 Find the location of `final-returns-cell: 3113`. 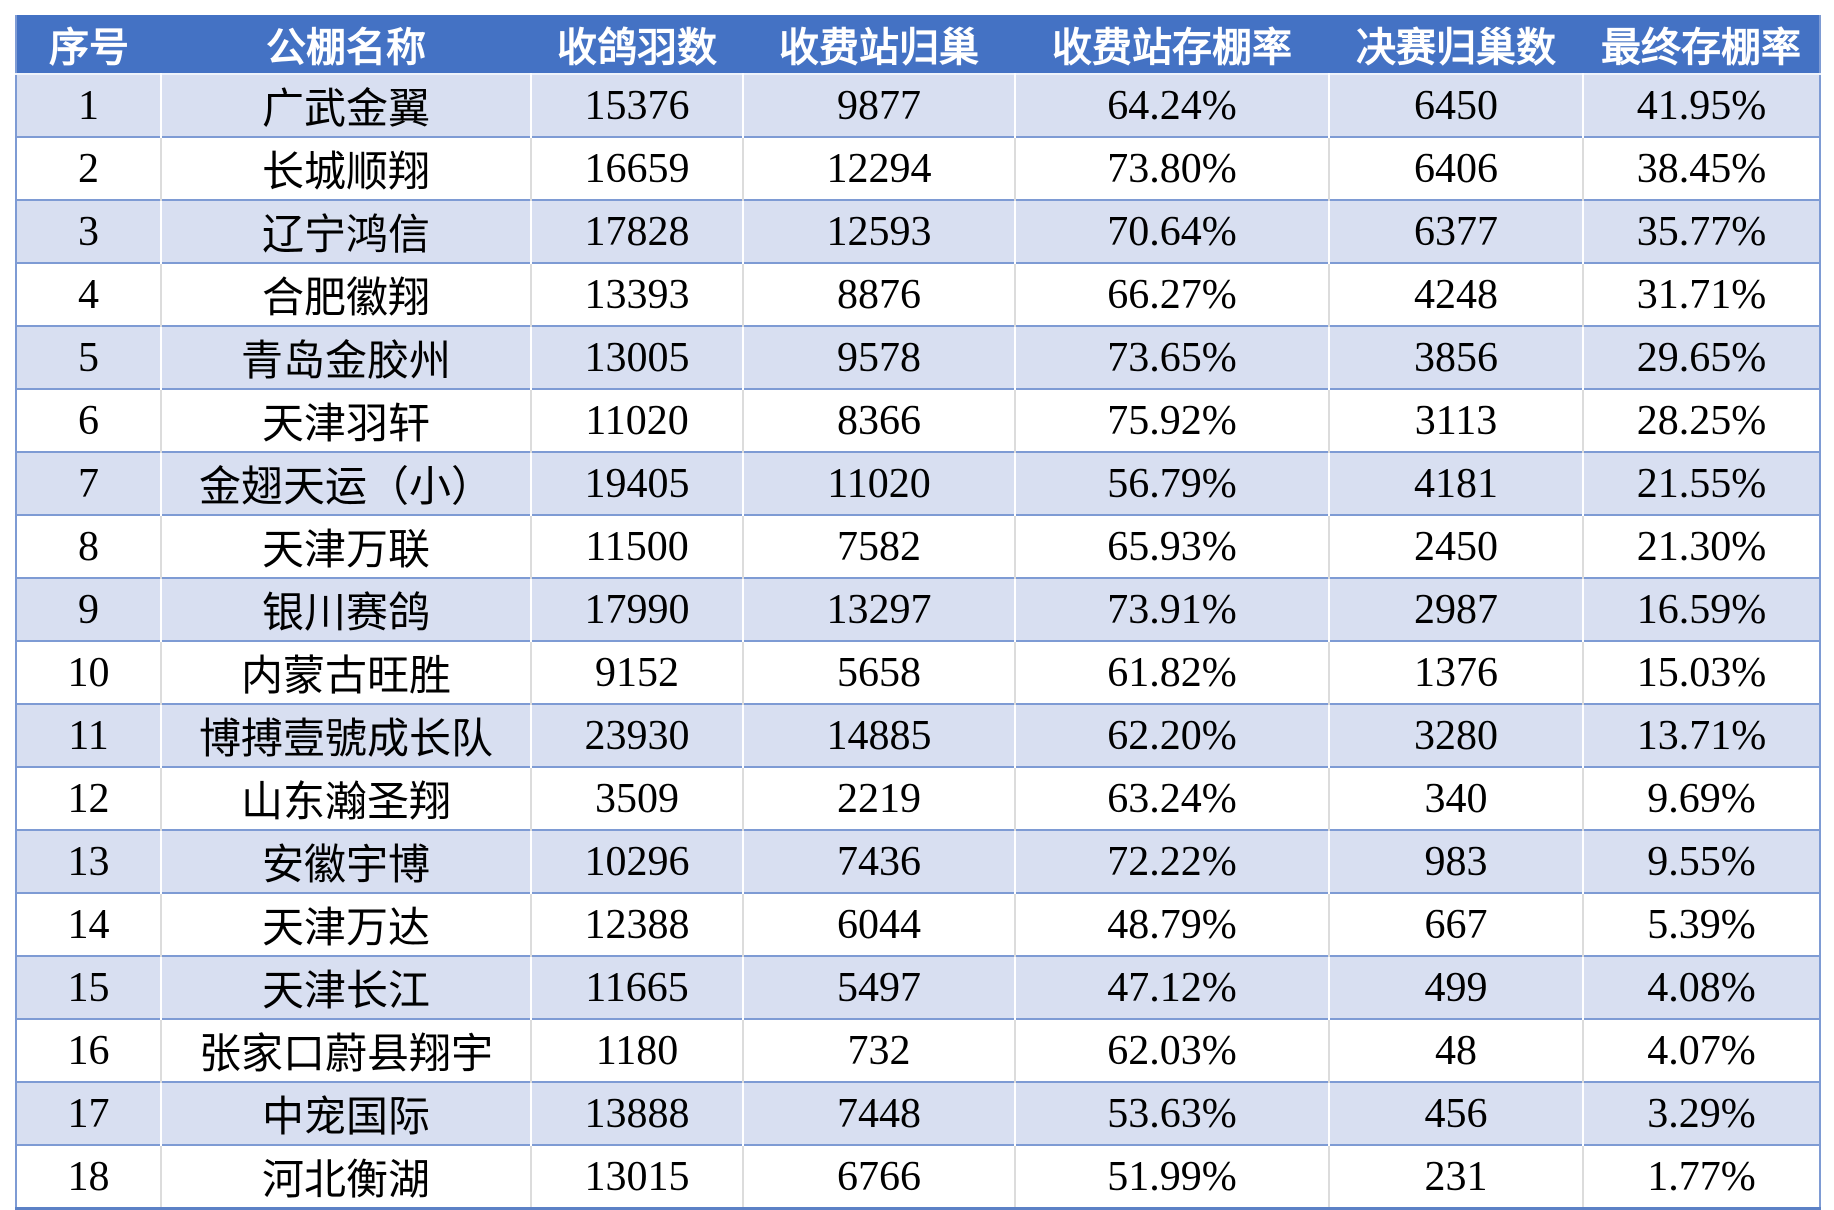

final-returns-cell: 3113 is located at coordinates (1456, 420).